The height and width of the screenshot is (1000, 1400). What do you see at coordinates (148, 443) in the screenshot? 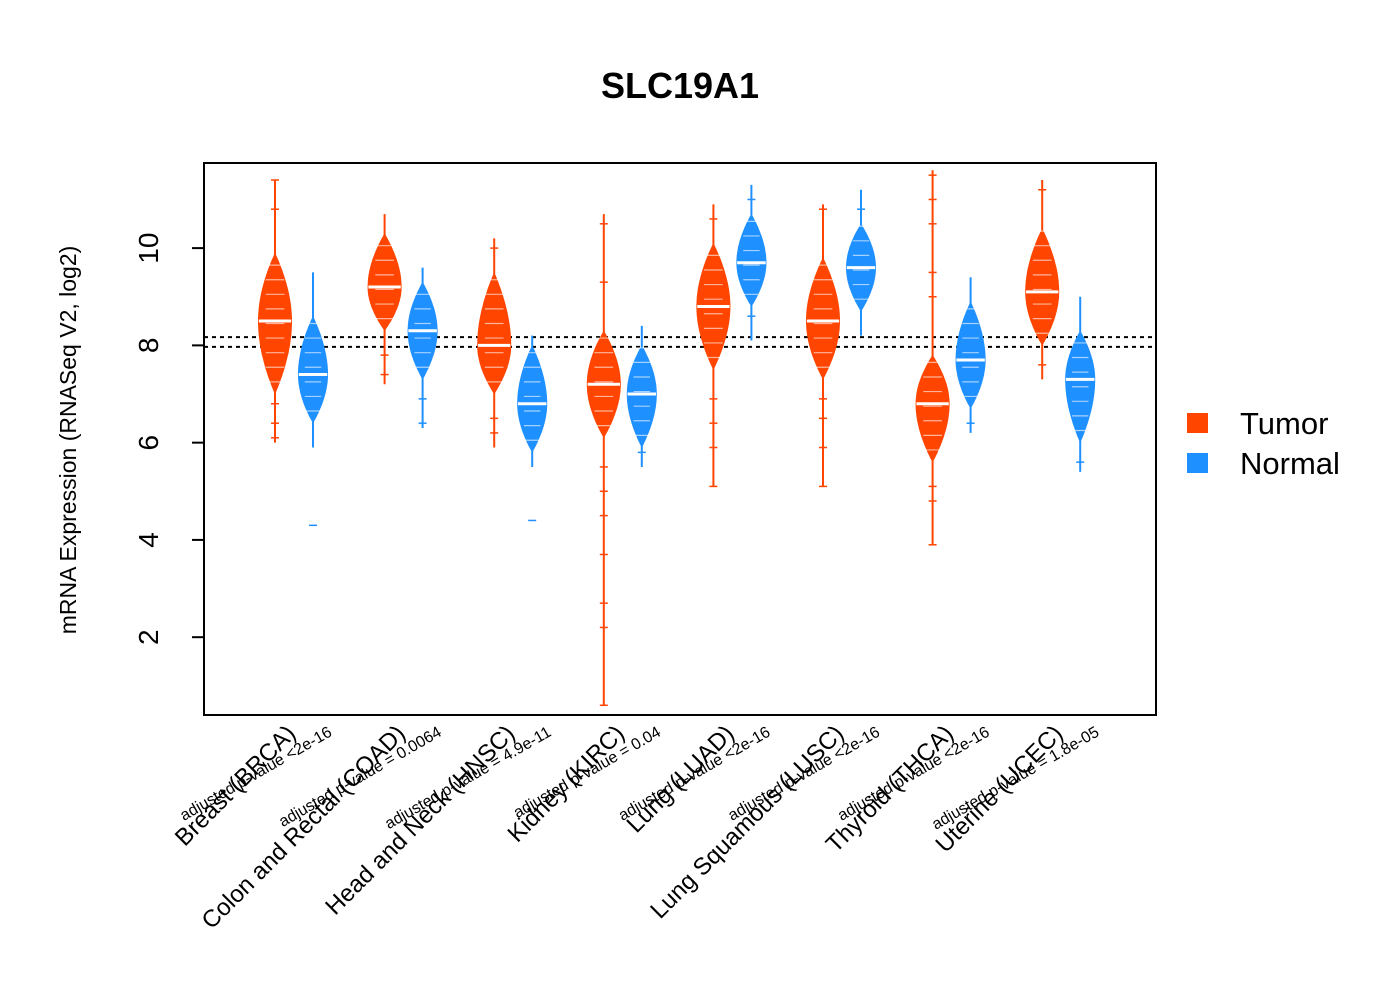
I see `y-tick-label-6: 6` at bounding box center [148, 443].